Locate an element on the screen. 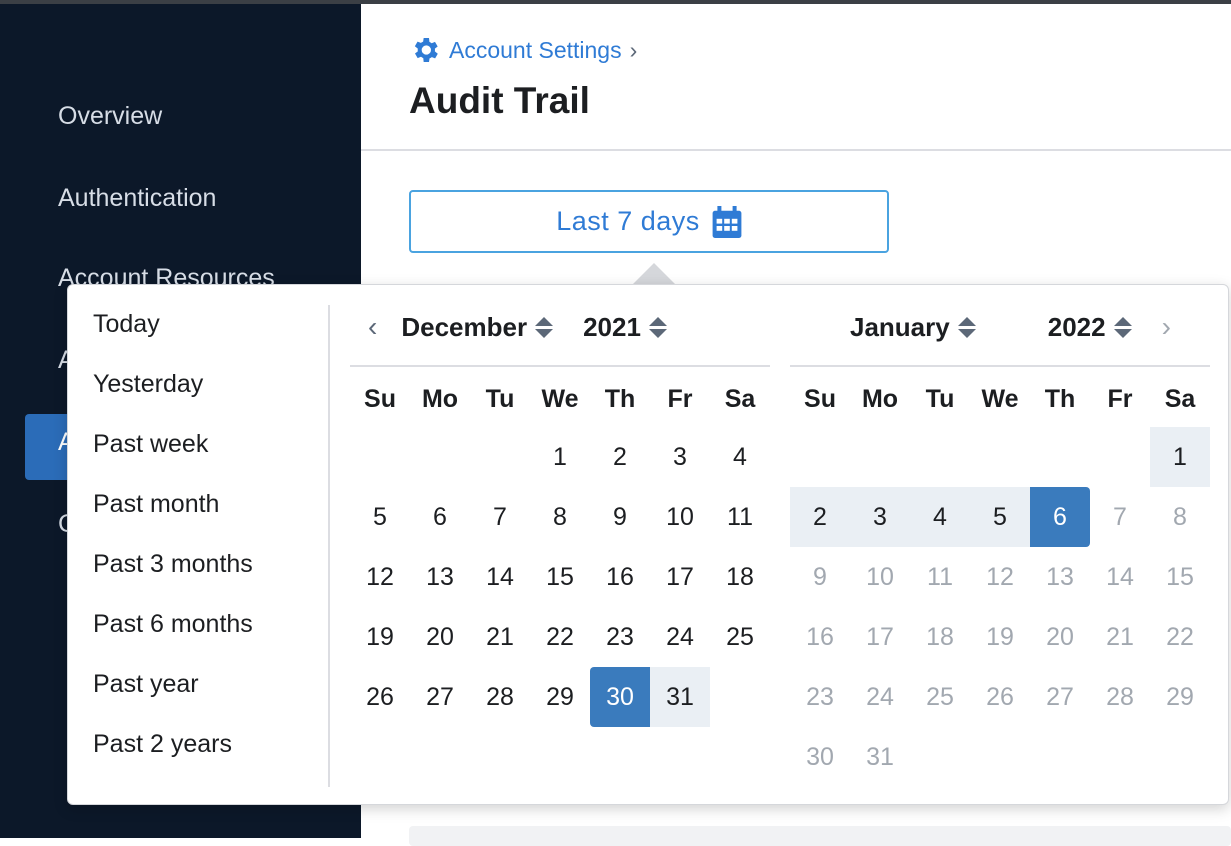  day-cell: 23 is located at coordinates (620, 636).